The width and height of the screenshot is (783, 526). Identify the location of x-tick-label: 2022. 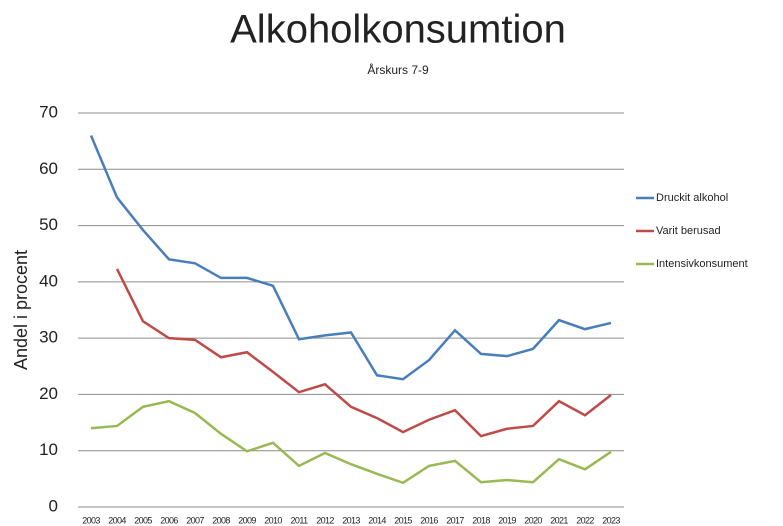
(585, 520).